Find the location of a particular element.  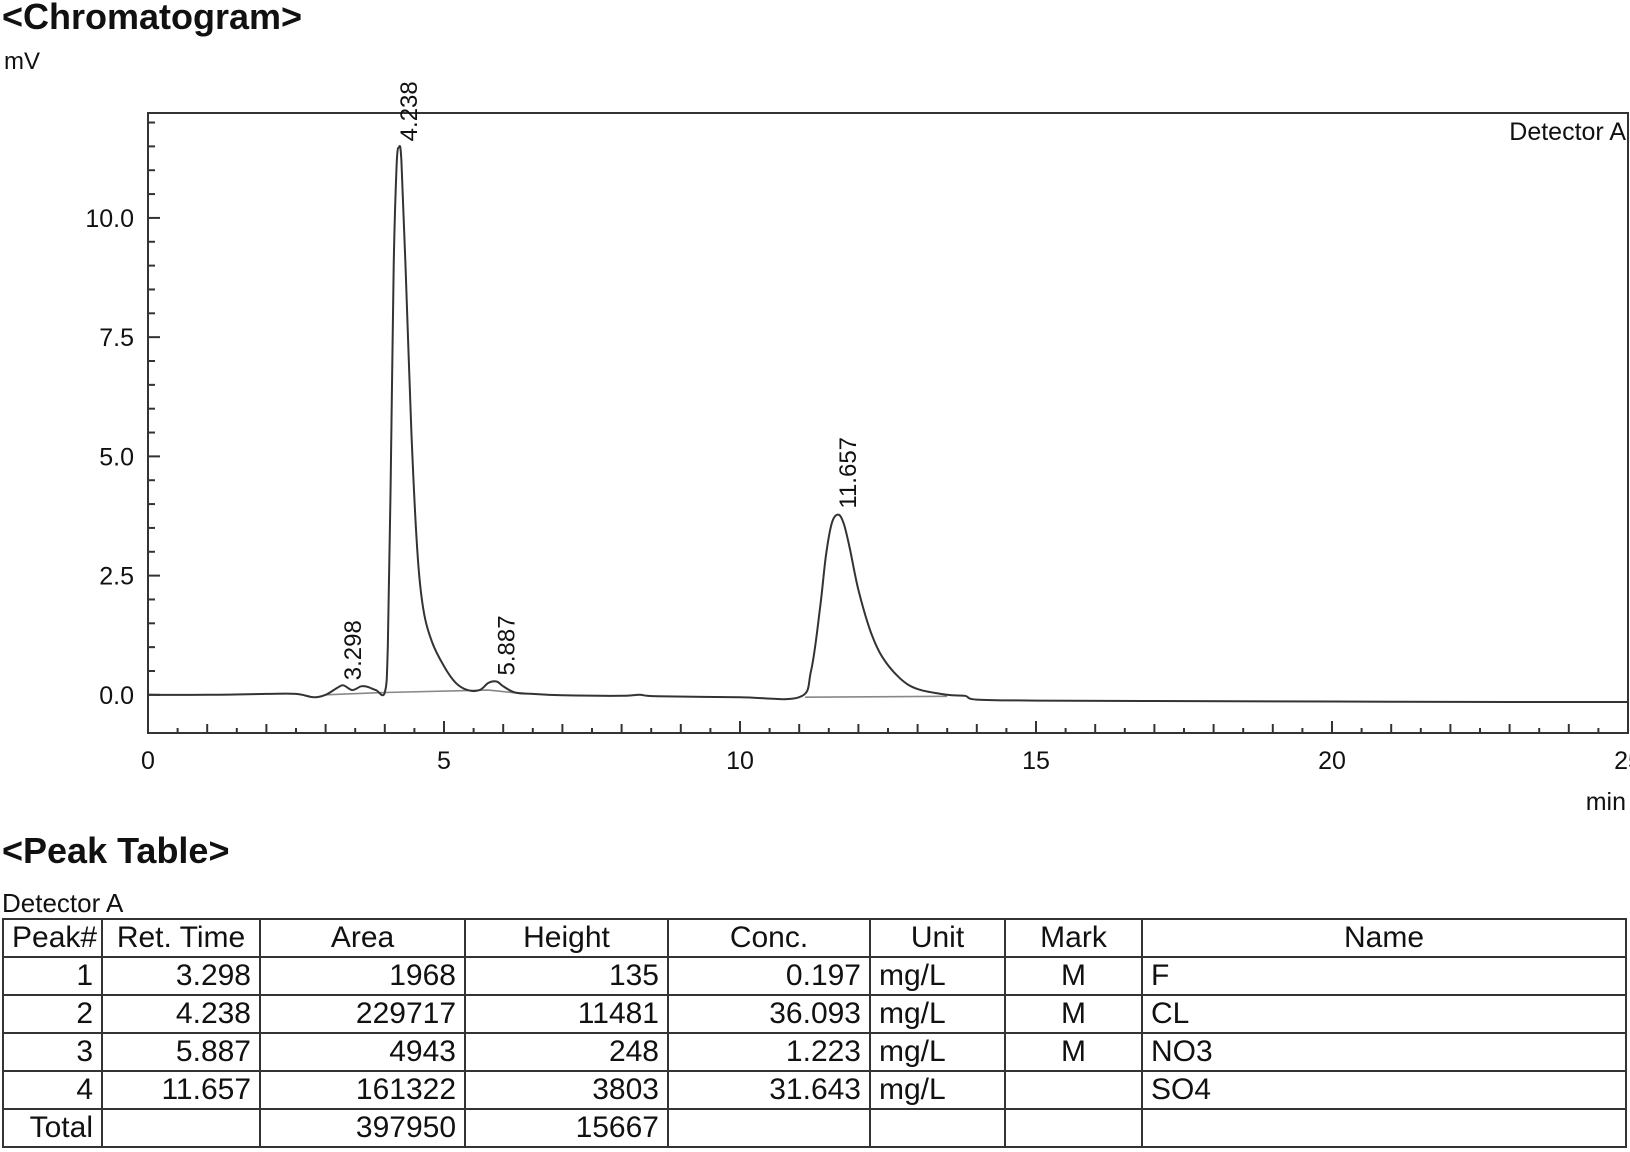

cell-peak: 2 is located at coordinates (52, 1014).